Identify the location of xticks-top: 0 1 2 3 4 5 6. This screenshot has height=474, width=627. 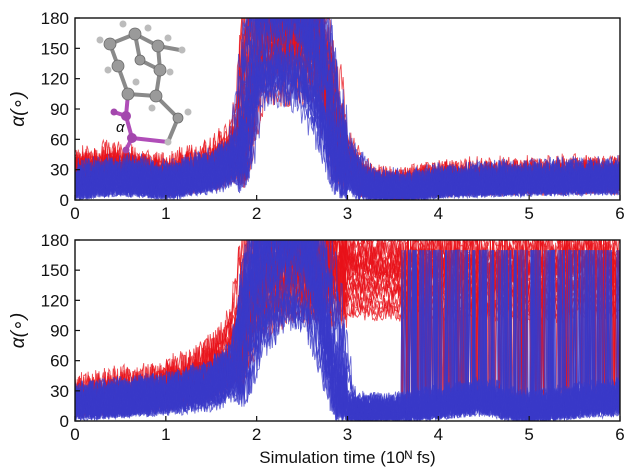
(347, 209).